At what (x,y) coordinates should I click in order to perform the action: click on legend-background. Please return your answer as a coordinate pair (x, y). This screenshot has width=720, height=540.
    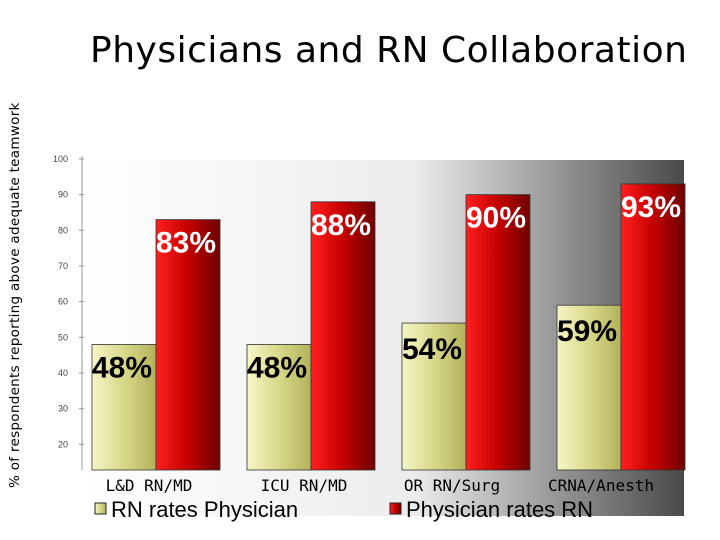
    Looking at the image, I should click on (384, 492).